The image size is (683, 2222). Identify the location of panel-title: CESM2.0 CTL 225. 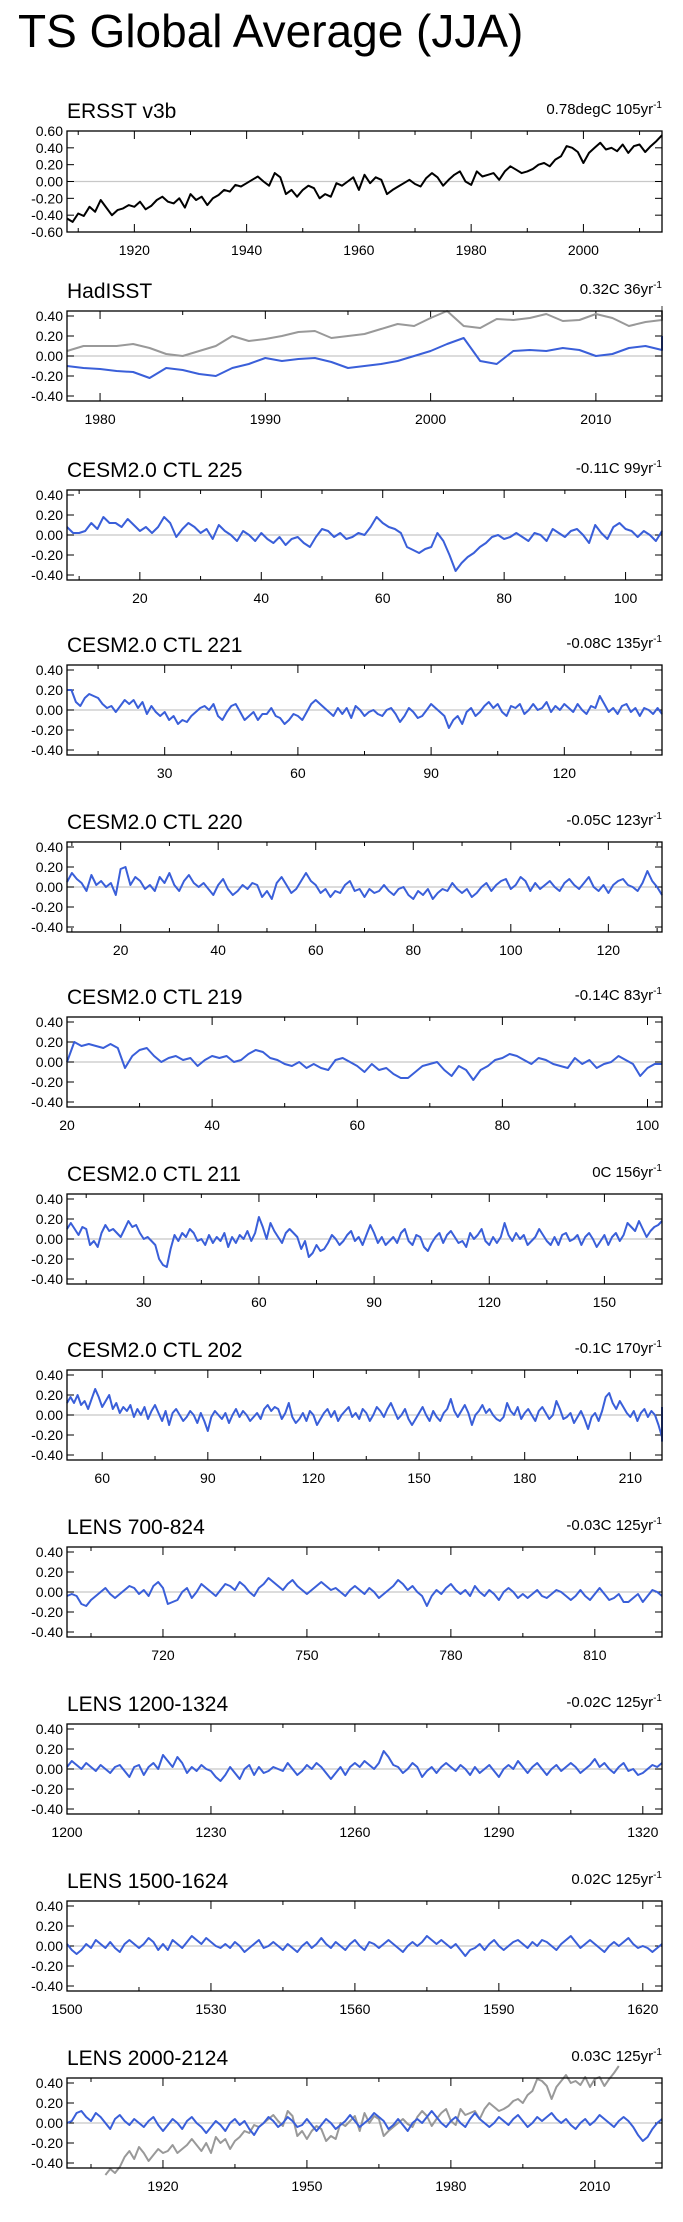
(154, 470).